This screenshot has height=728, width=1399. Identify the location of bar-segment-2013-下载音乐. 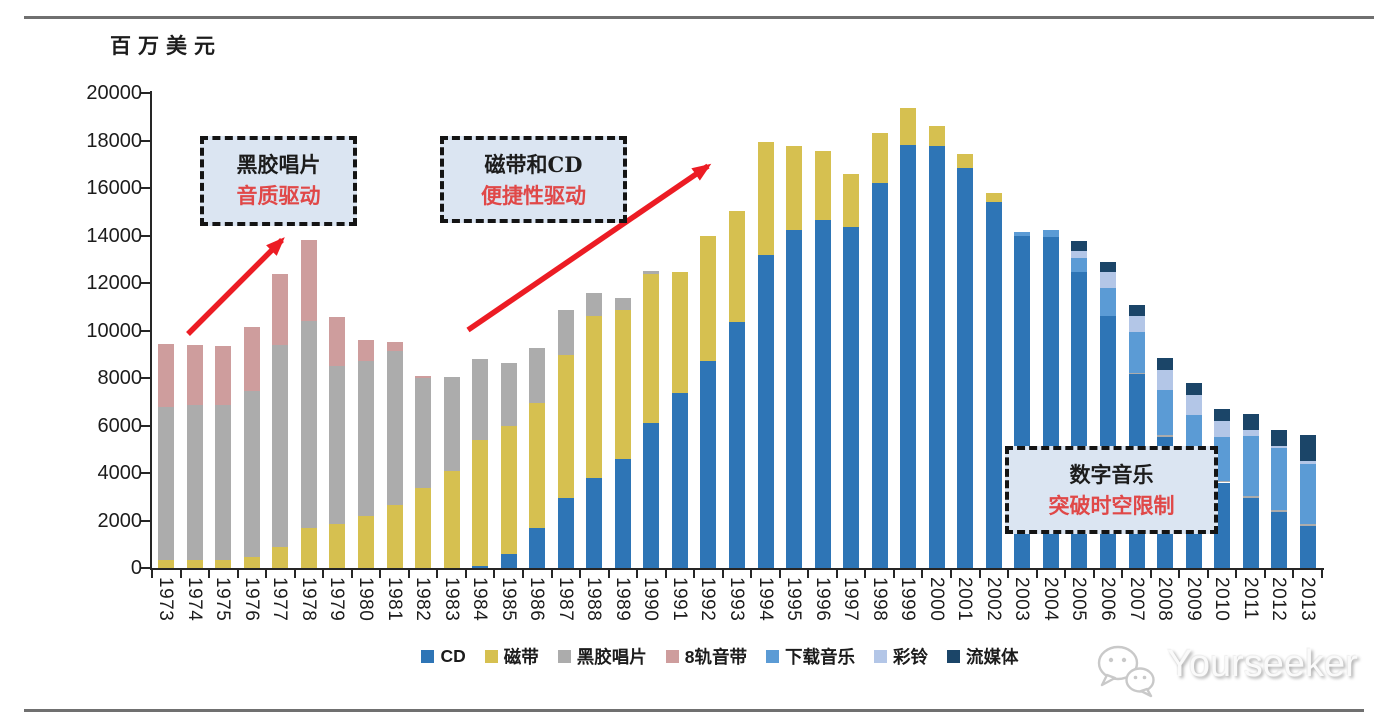
(1307, 494).